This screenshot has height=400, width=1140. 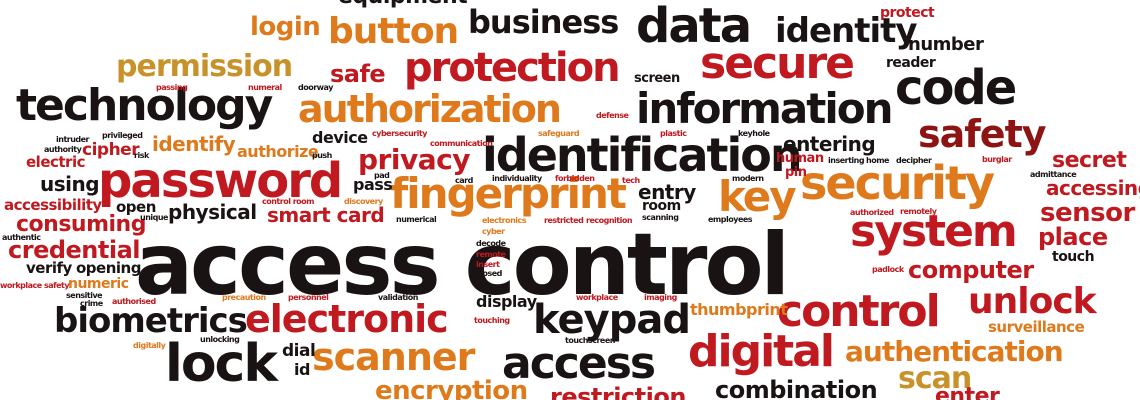 What do you see at coordinates (508, 193) in the screenshot?
I see `word-fingerprint: fingerprint` at bounding box center [508, 193].